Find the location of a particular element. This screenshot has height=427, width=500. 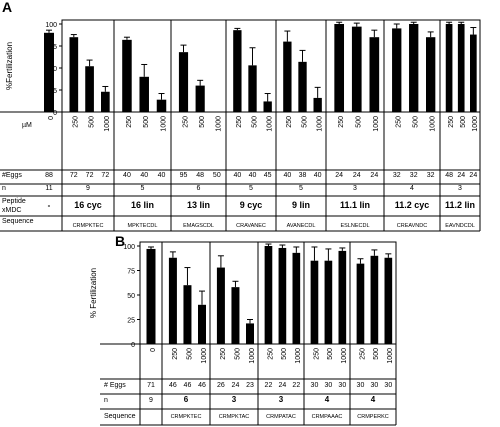

row-label-peptide-a: xMDC is located at coordinates (11, 210).